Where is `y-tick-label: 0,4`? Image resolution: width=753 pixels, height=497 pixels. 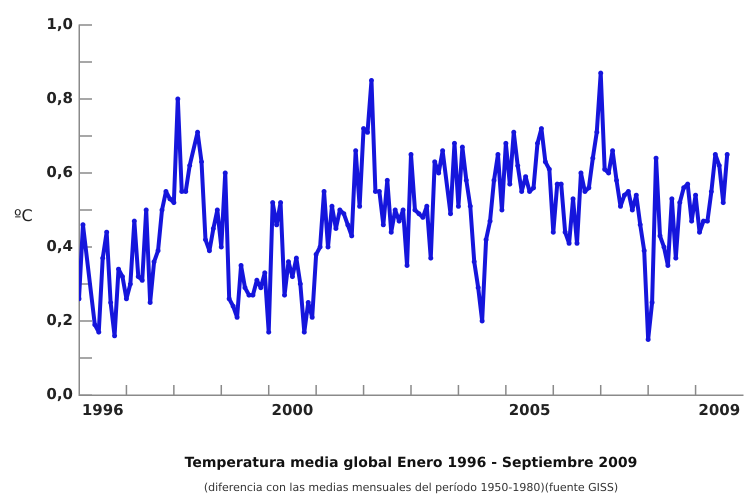 y-tick-label: 0,4 is located at coordinates (59, 245).